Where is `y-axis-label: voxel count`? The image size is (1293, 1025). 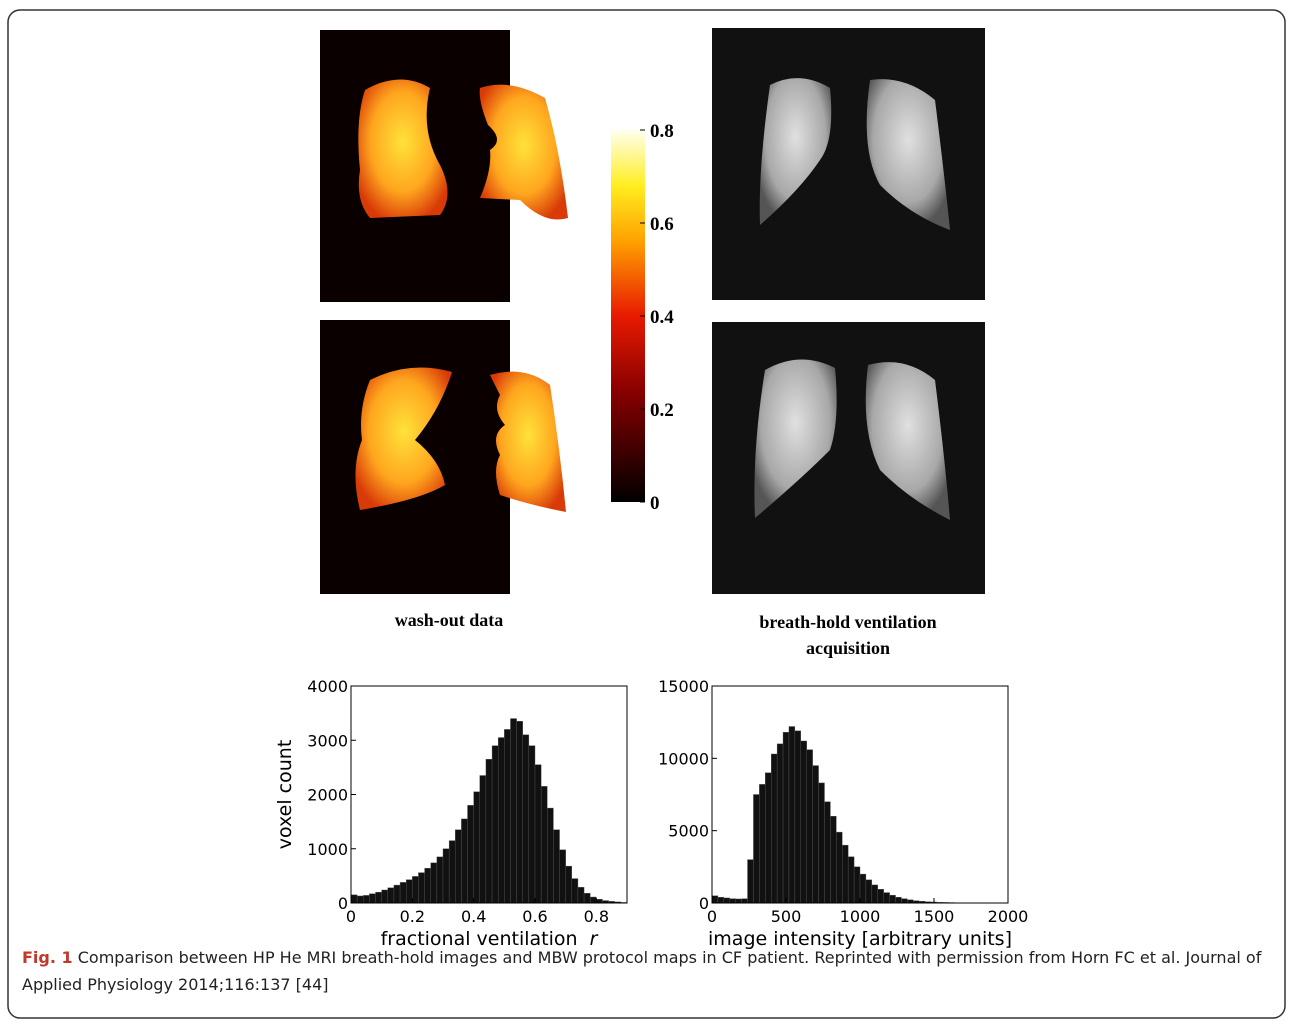
y-axis-label: voxel count is located at coordinates (285, 795).